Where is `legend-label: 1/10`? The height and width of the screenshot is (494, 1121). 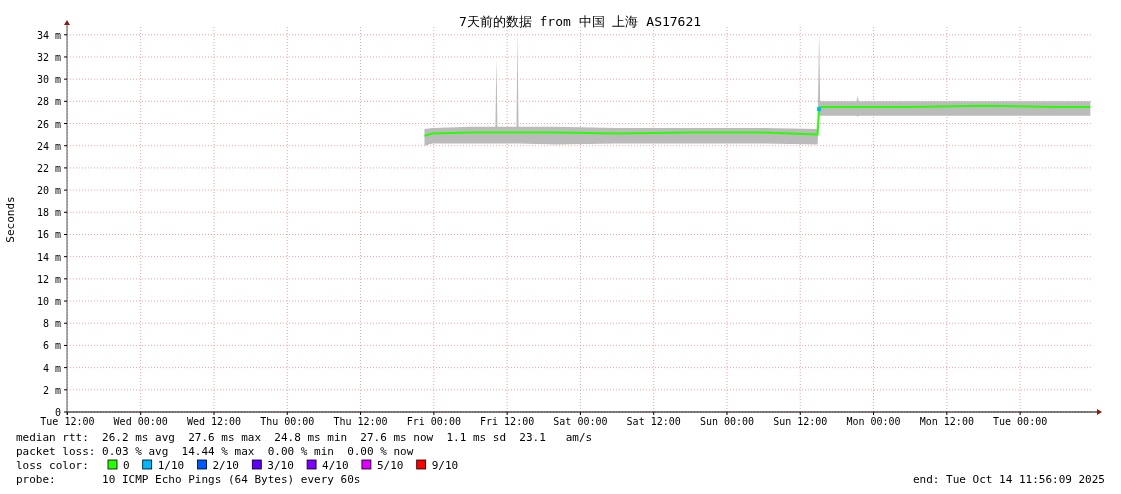
legend-label: 1/10 is located at coordinates (171, 465).